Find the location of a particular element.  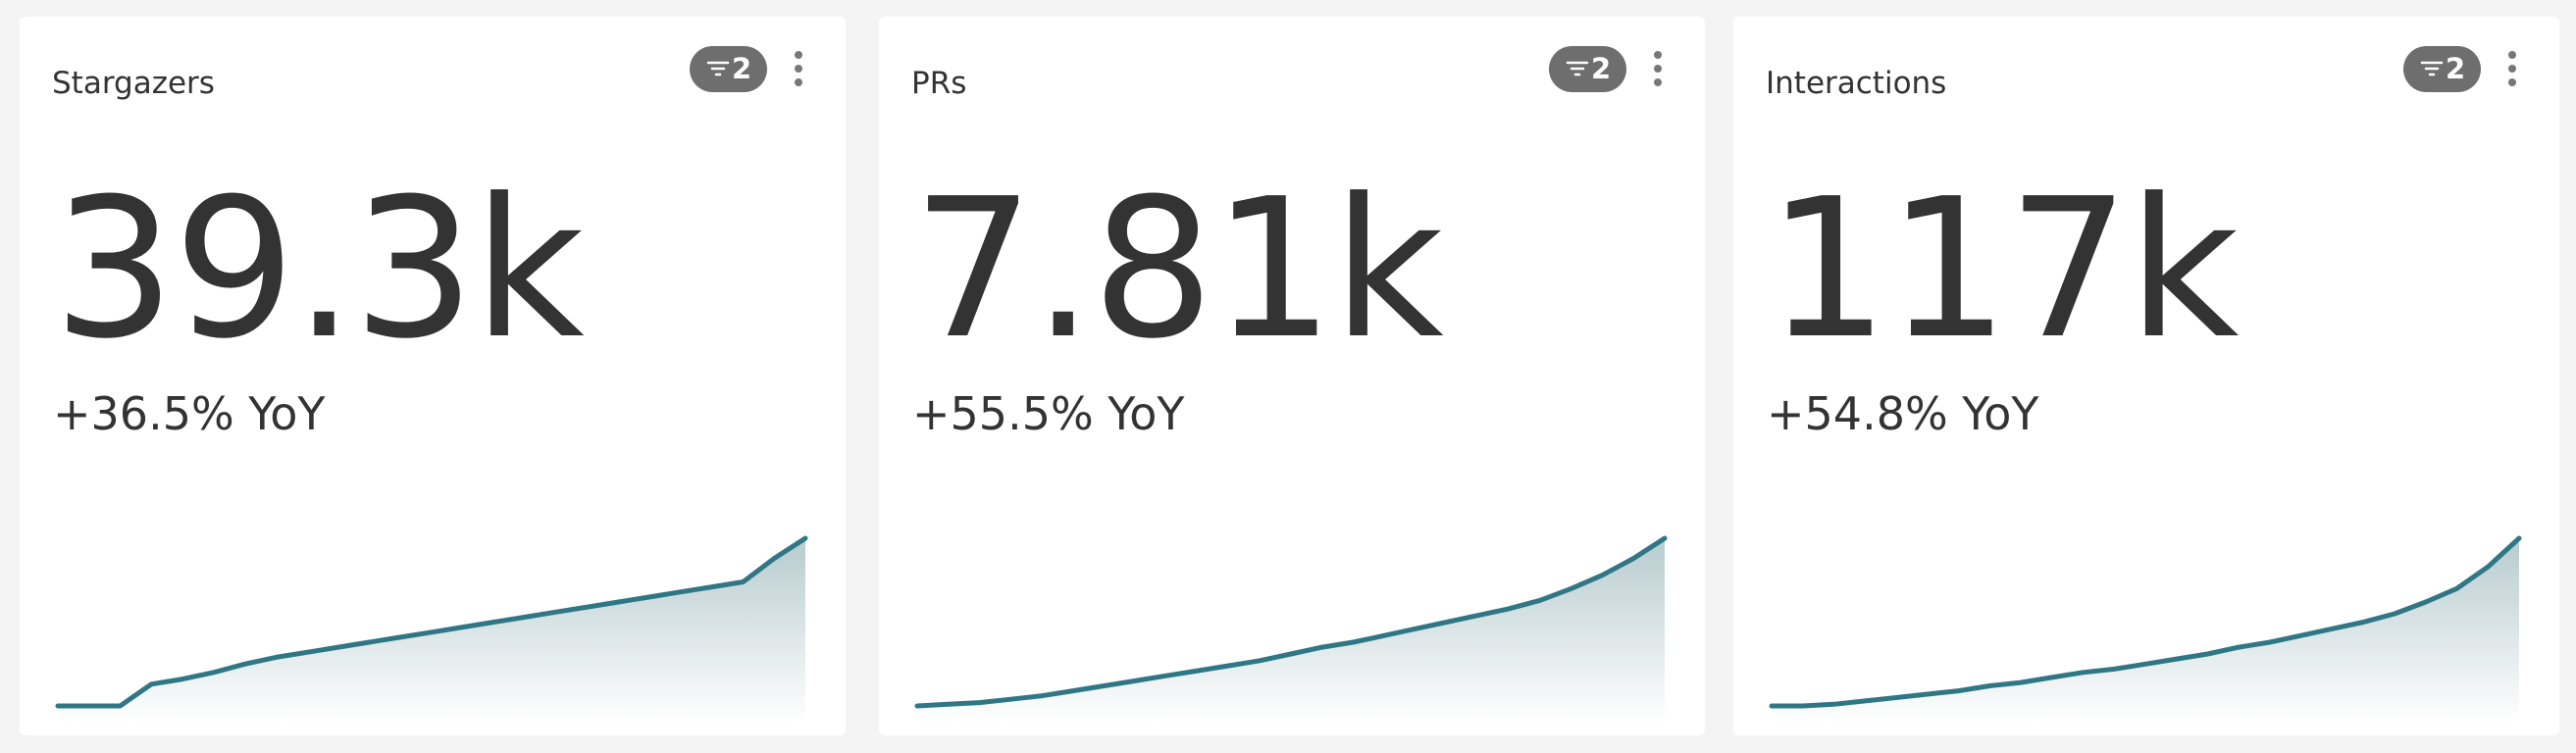

metric-value: 117k is located at coordinates (2003, 269).